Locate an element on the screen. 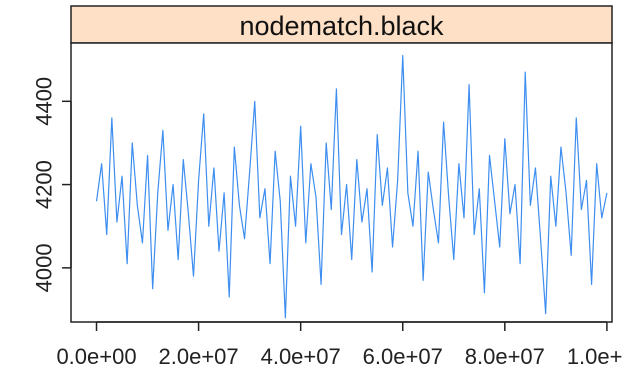  strip-header is located at coordinates (341, 24).